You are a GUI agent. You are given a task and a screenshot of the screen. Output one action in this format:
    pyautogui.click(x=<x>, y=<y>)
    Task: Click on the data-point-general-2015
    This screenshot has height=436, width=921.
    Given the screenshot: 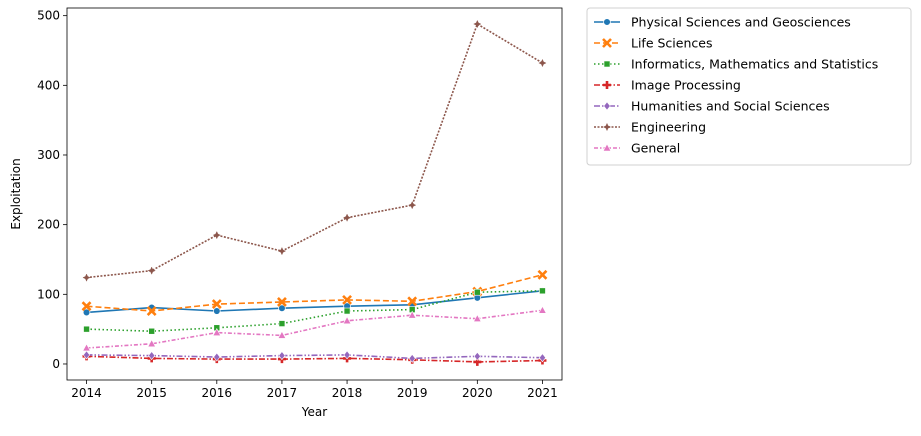 What is the action you would take?
    pyautogui.click(x=151, y=343)
    